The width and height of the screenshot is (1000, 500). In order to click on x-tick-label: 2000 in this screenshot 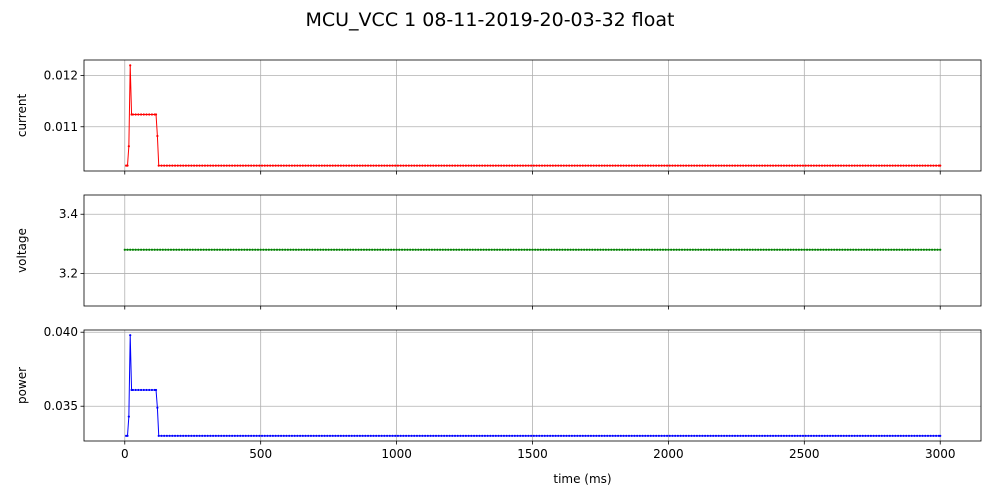, I will do `click(668, 454)`.